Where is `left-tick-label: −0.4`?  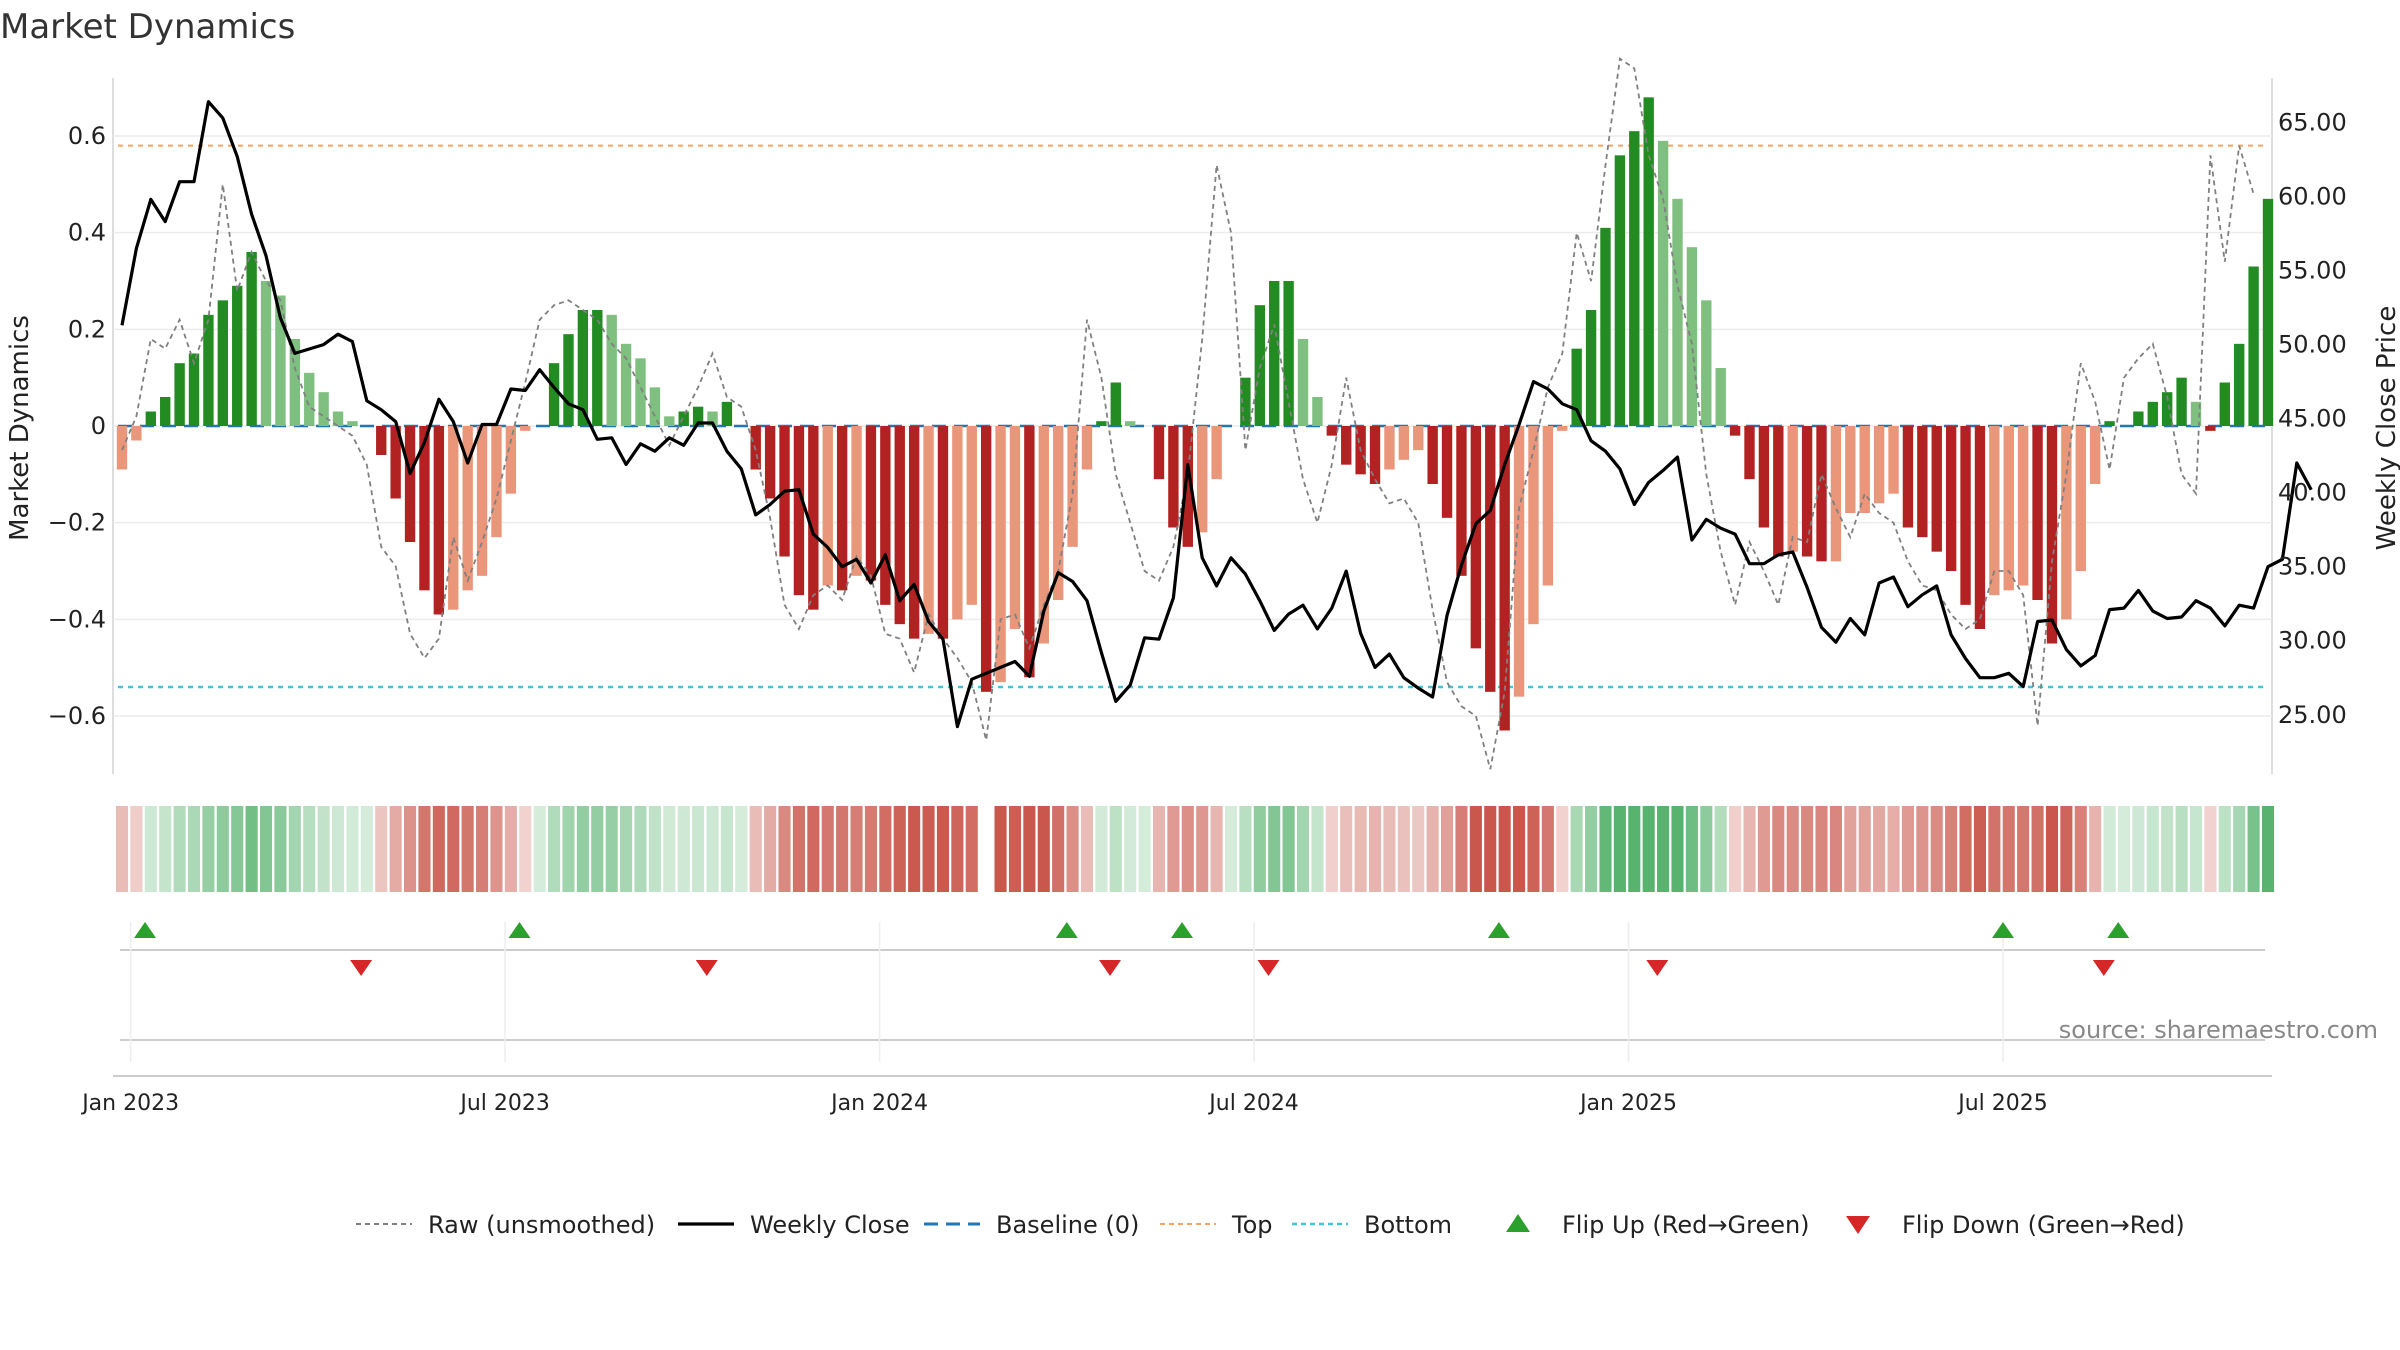
left-tick-label: −0.4 is located at coordinates (77, 619).